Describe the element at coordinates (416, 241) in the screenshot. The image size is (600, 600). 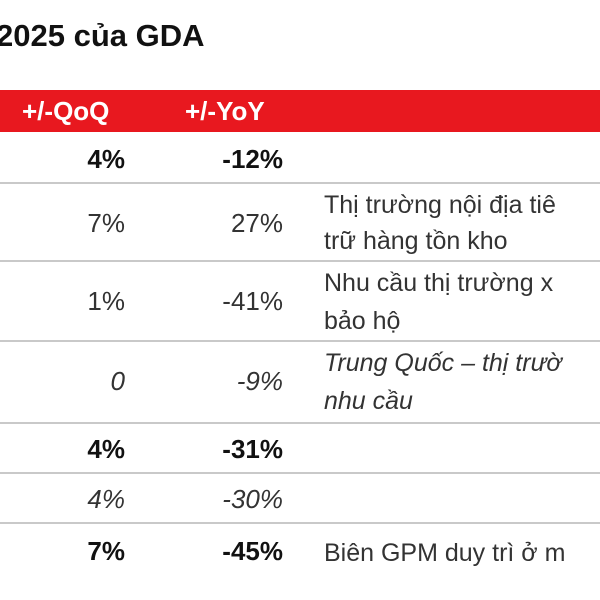
I see `note-line-2: trữ hàng tồn kho` at that location.